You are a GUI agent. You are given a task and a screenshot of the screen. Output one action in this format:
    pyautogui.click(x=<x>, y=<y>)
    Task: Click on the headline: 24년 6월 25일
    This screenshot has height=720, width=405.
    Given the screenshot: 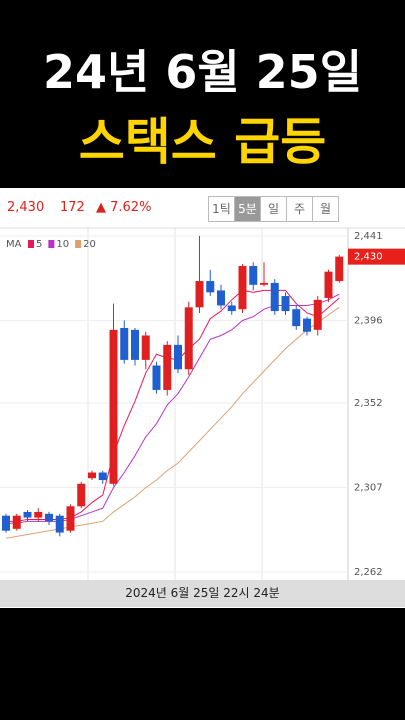 What is the action you would take?
    pyautogui.click(x=202, y=72)
    